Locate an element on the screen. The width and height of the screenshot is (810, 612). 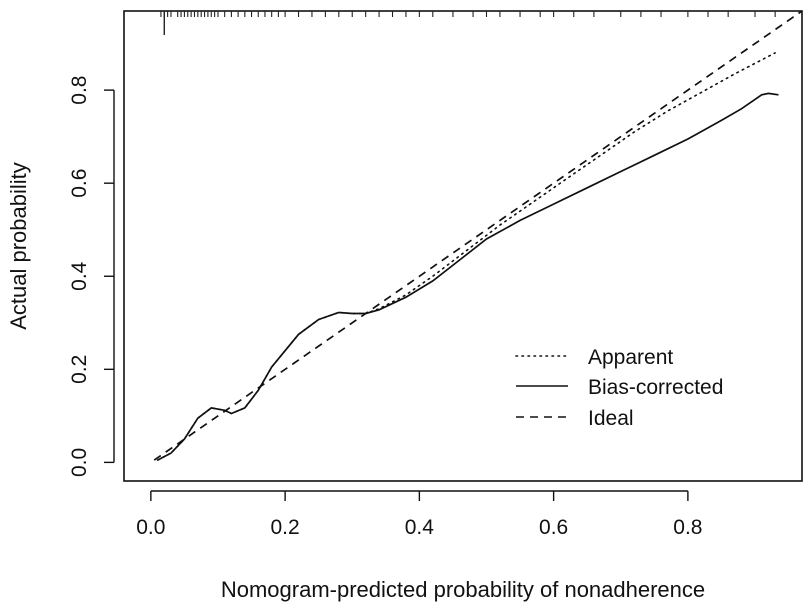
y-tick-label: 0.0 is located at coordinates (79, 462).